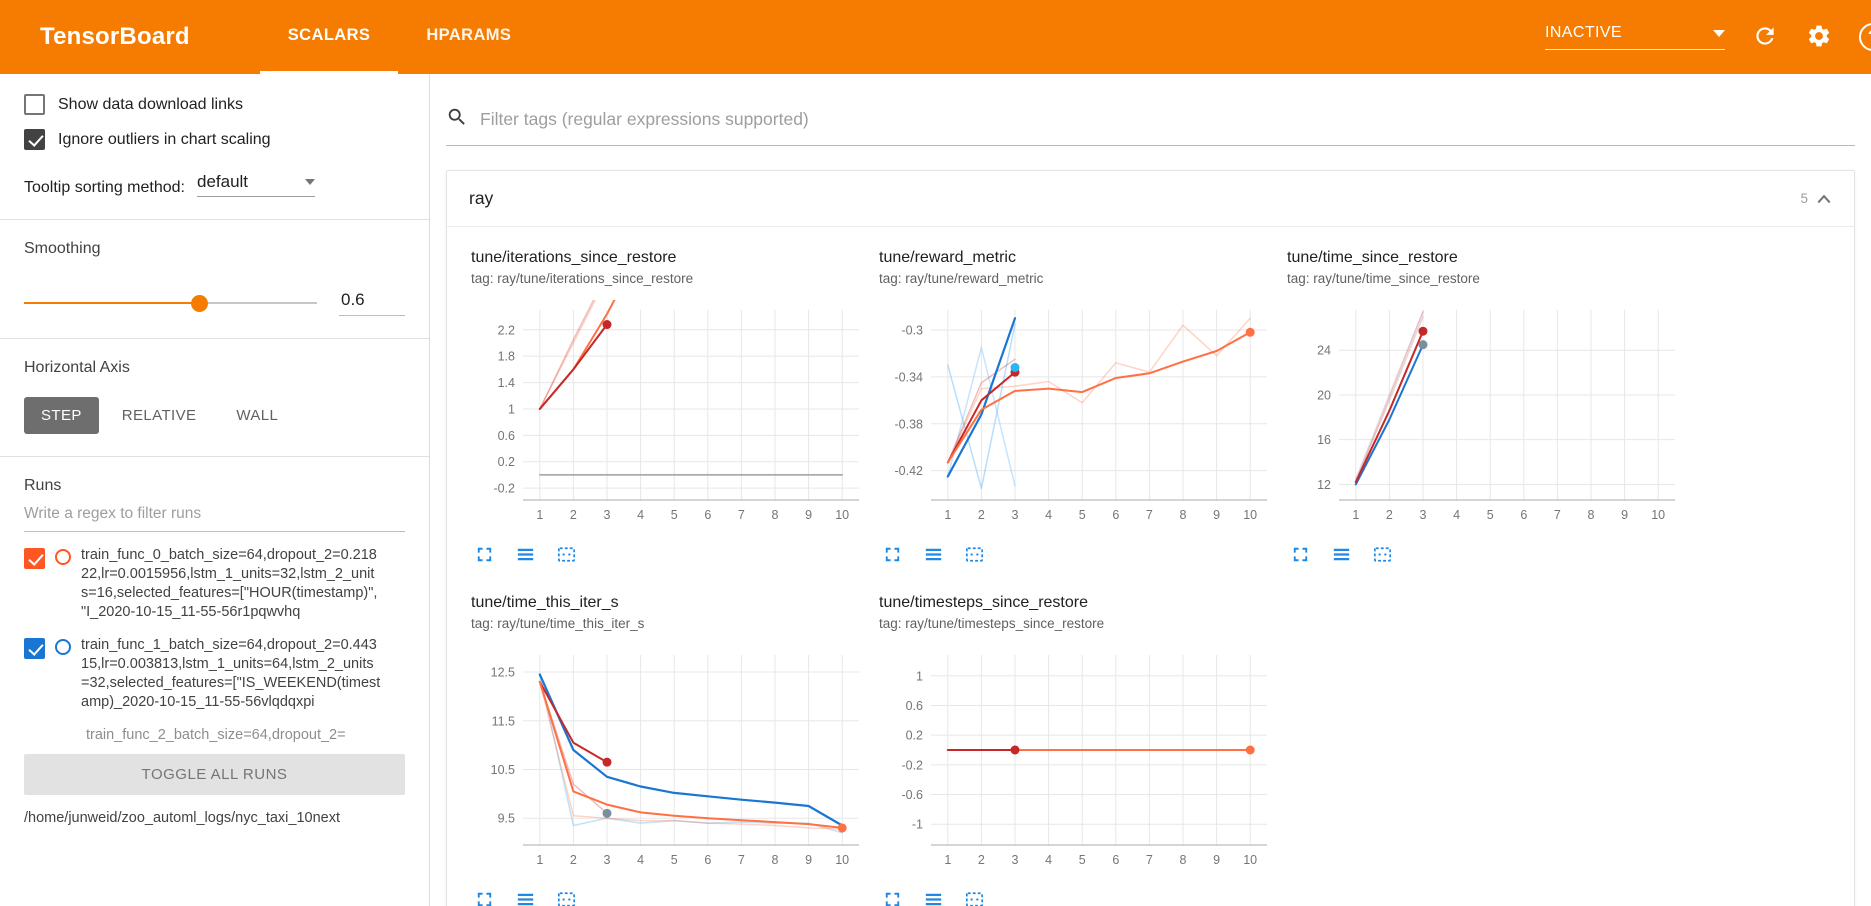 This screenshot has height=906, width=1871. I want to click on dashed-box-icon, so click(974, 897).